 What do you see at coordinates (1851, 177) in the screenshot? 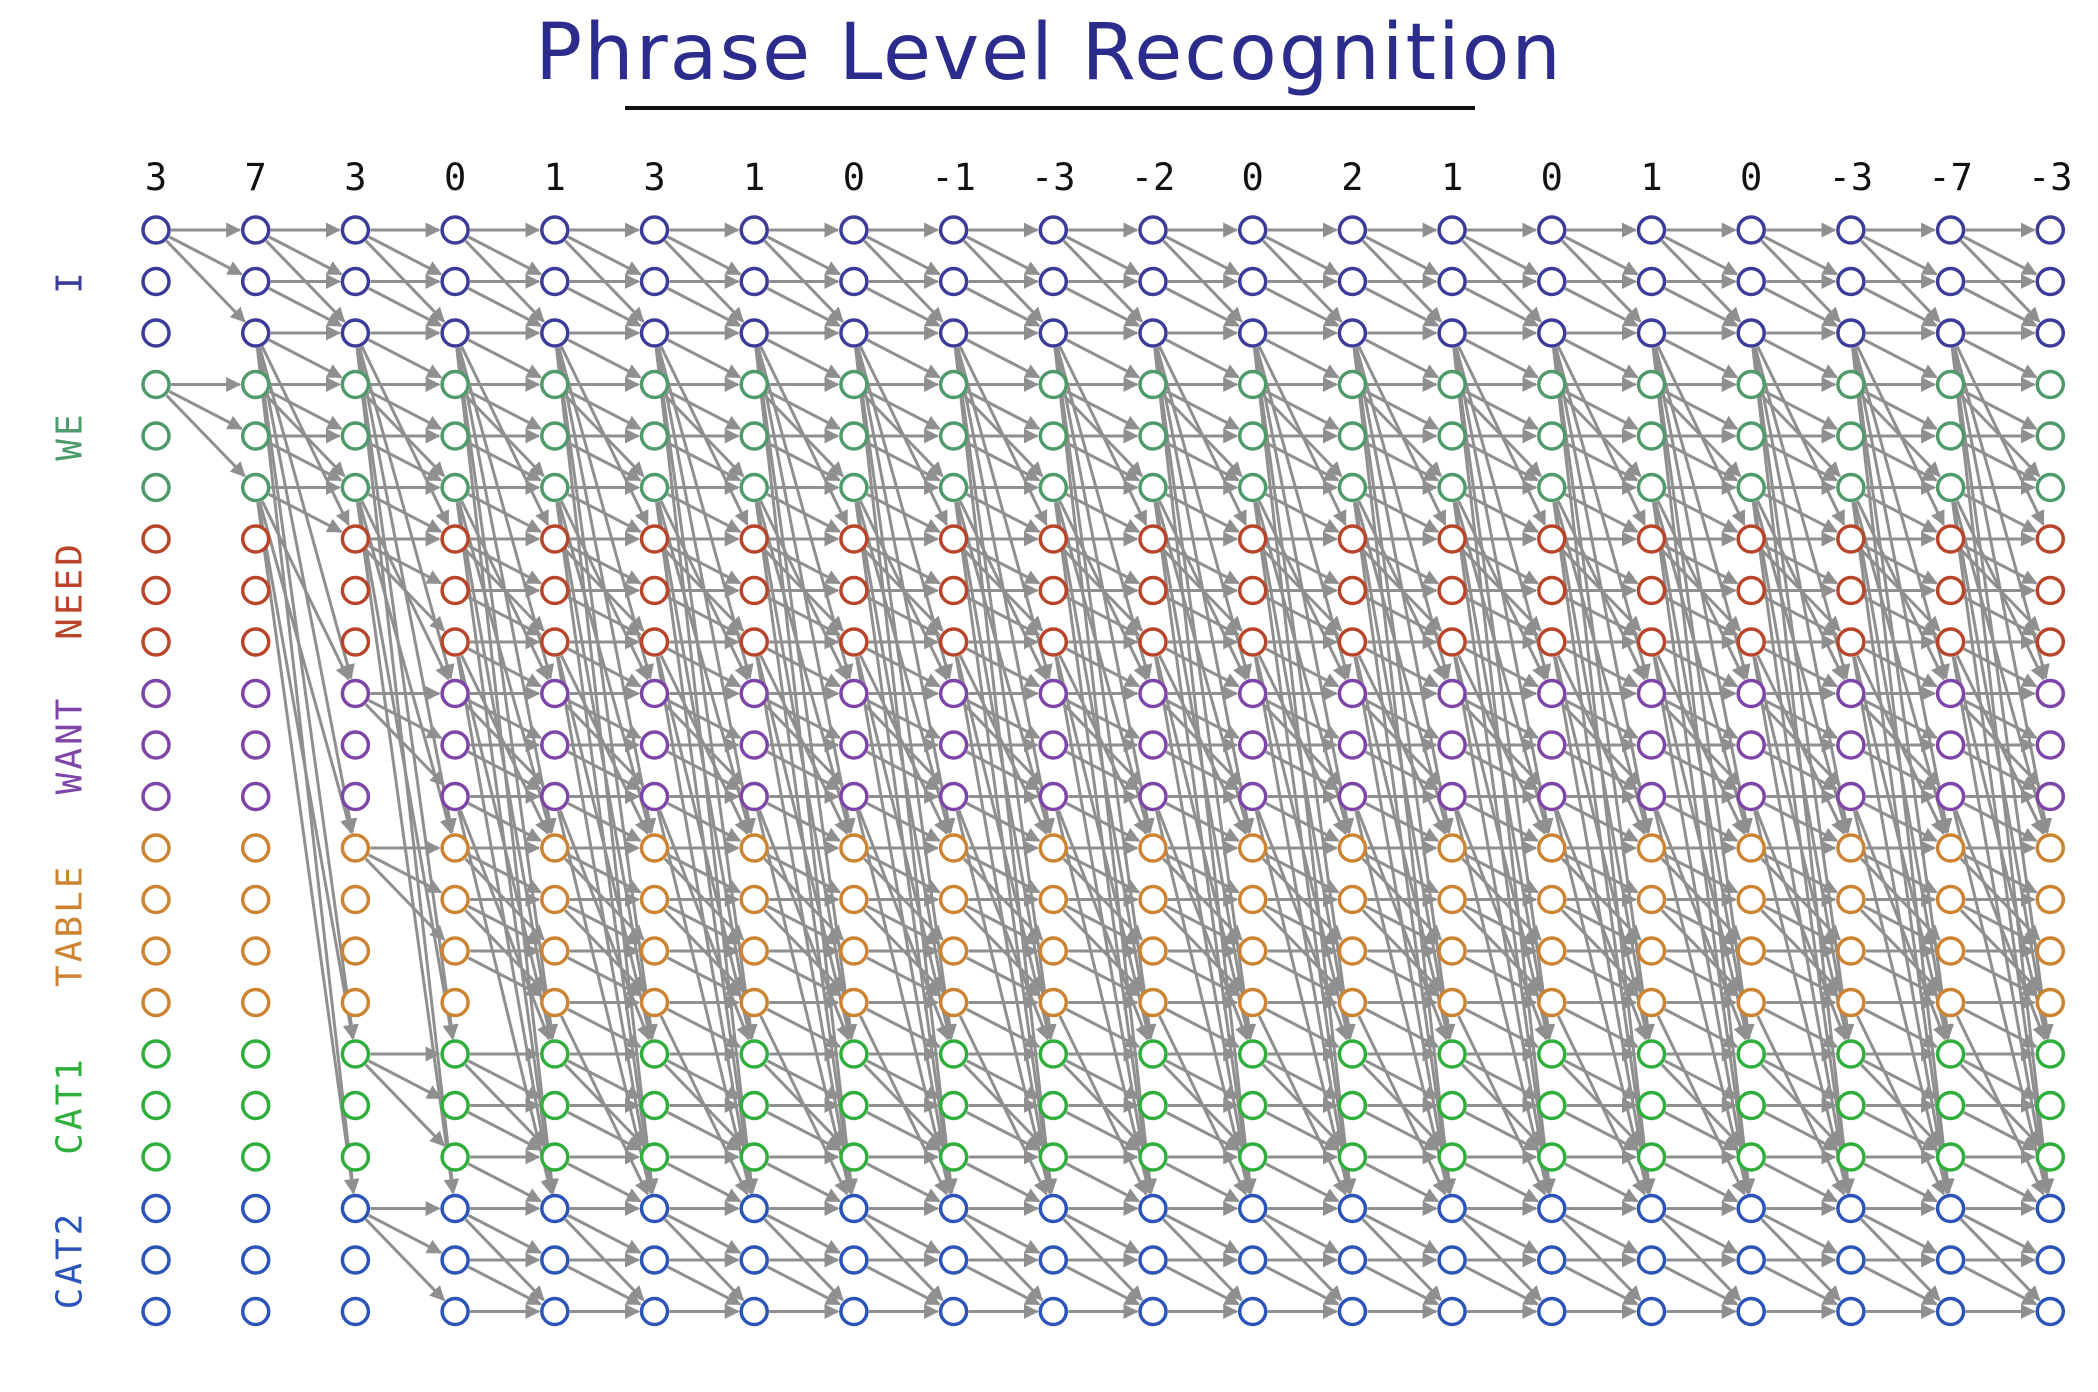
I see `column-score-17: -3` at bounding box center [1851, 177].